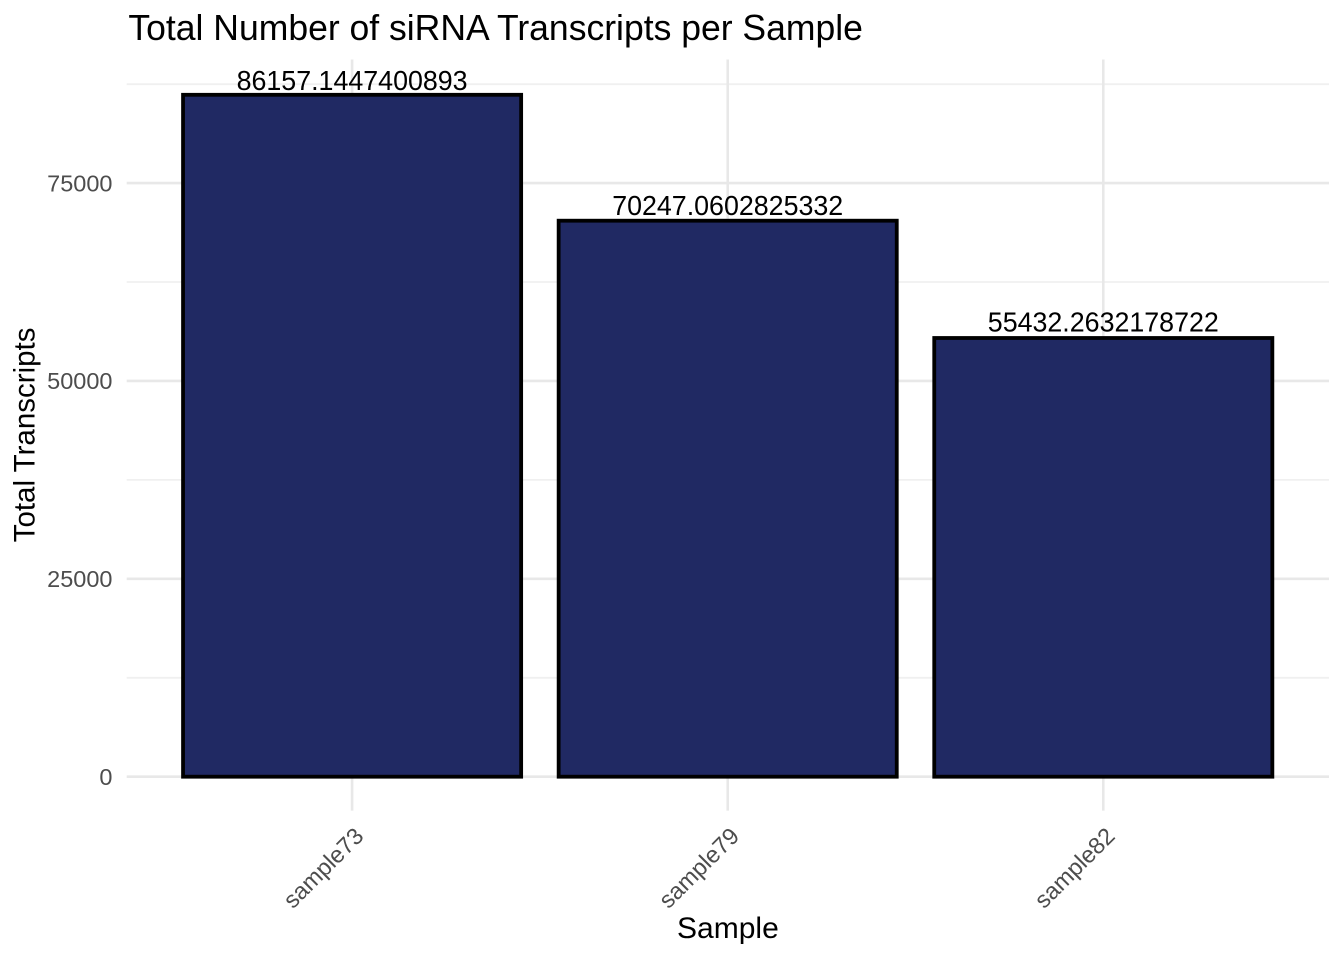  What do you see at coordinates (79, 183) in the screenshot?
I see `svg-text: 75000` at bounding box center [79, 183].